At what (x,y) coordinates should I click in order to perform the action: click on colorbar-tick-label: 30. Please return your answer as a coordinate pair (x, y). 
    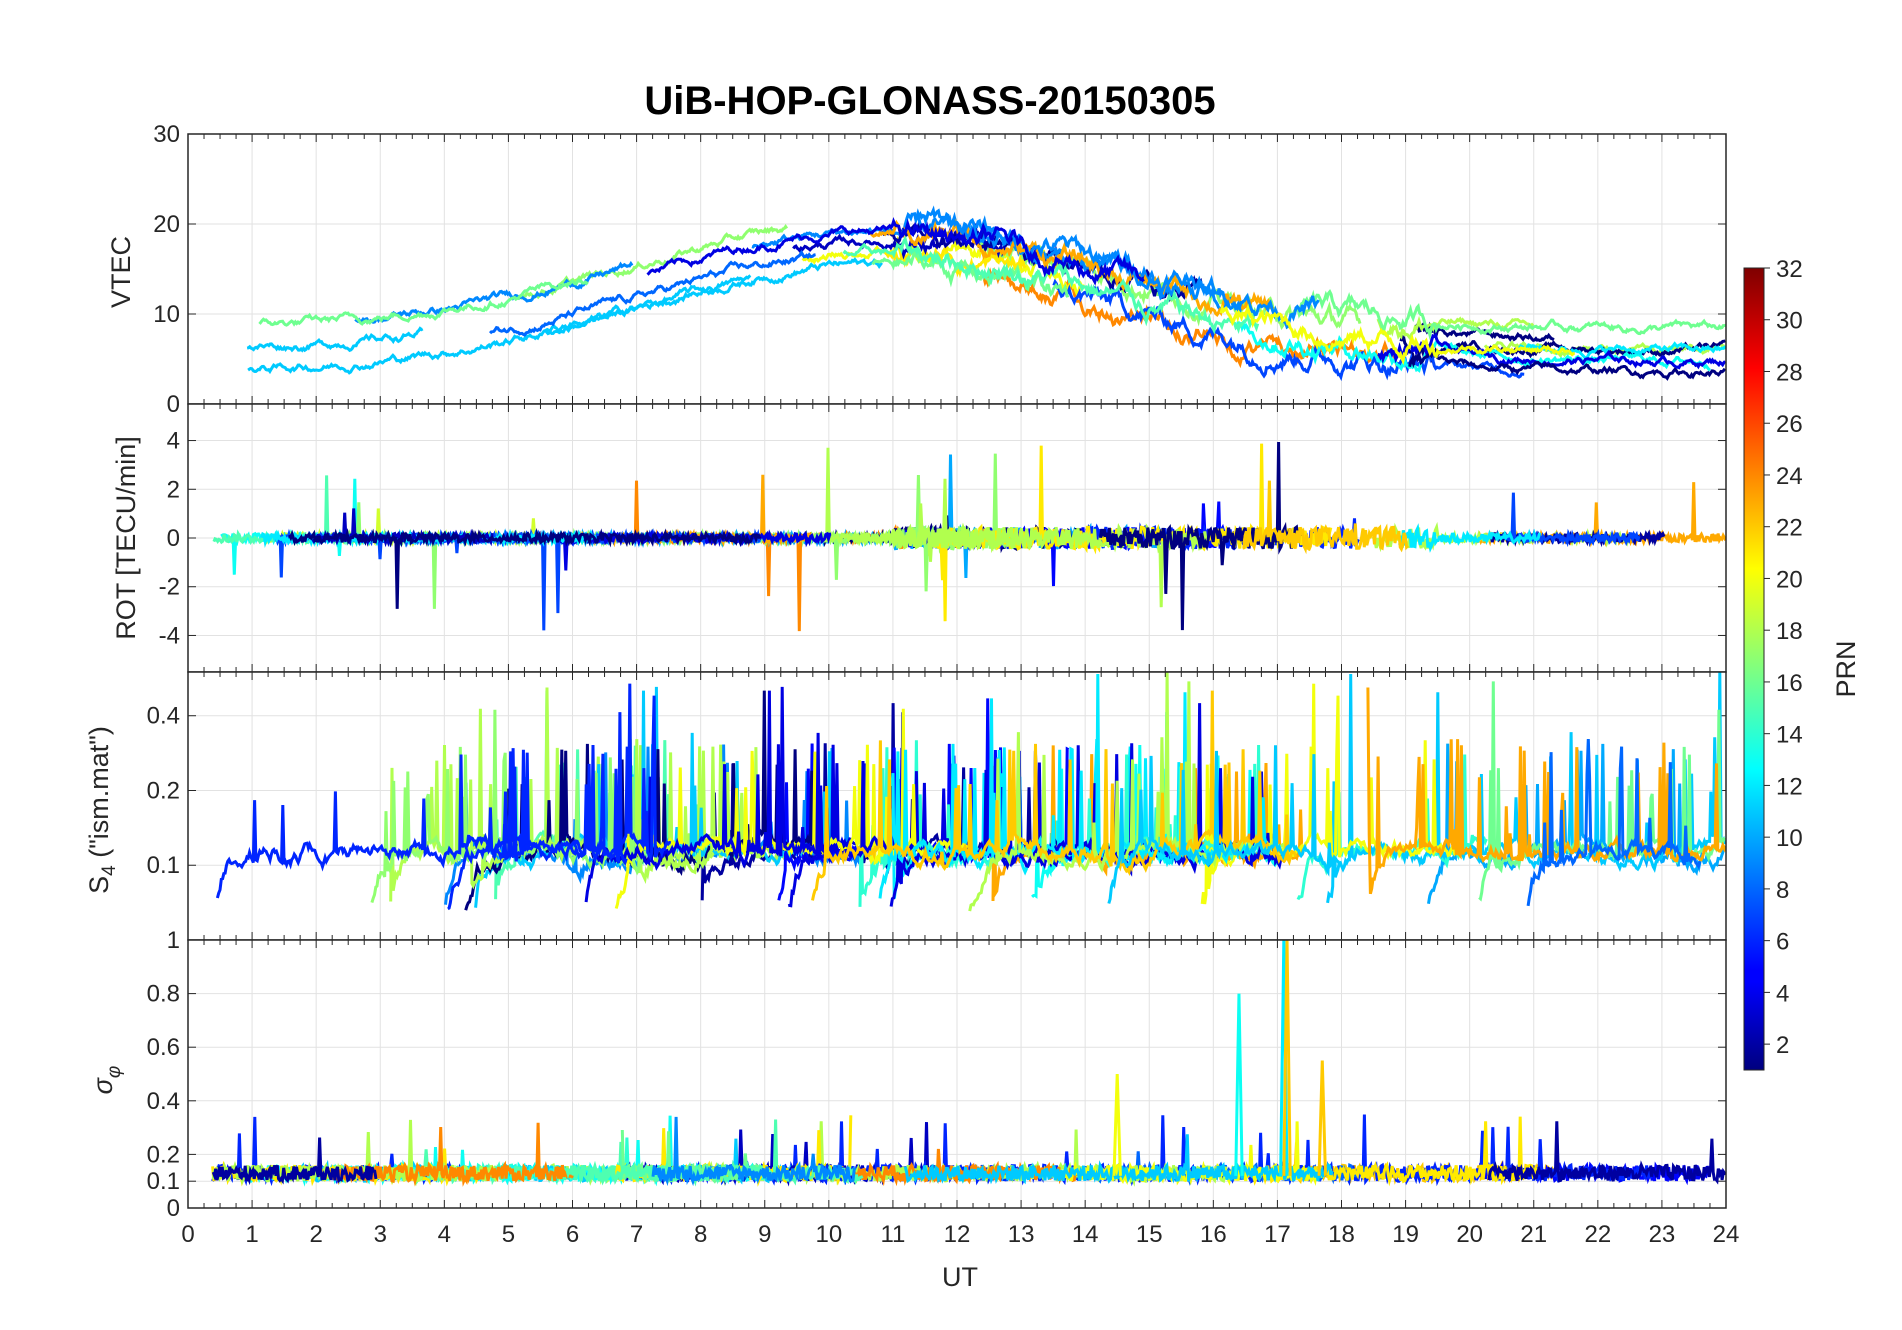
    Looking at the image, I should click on (1789, 321).